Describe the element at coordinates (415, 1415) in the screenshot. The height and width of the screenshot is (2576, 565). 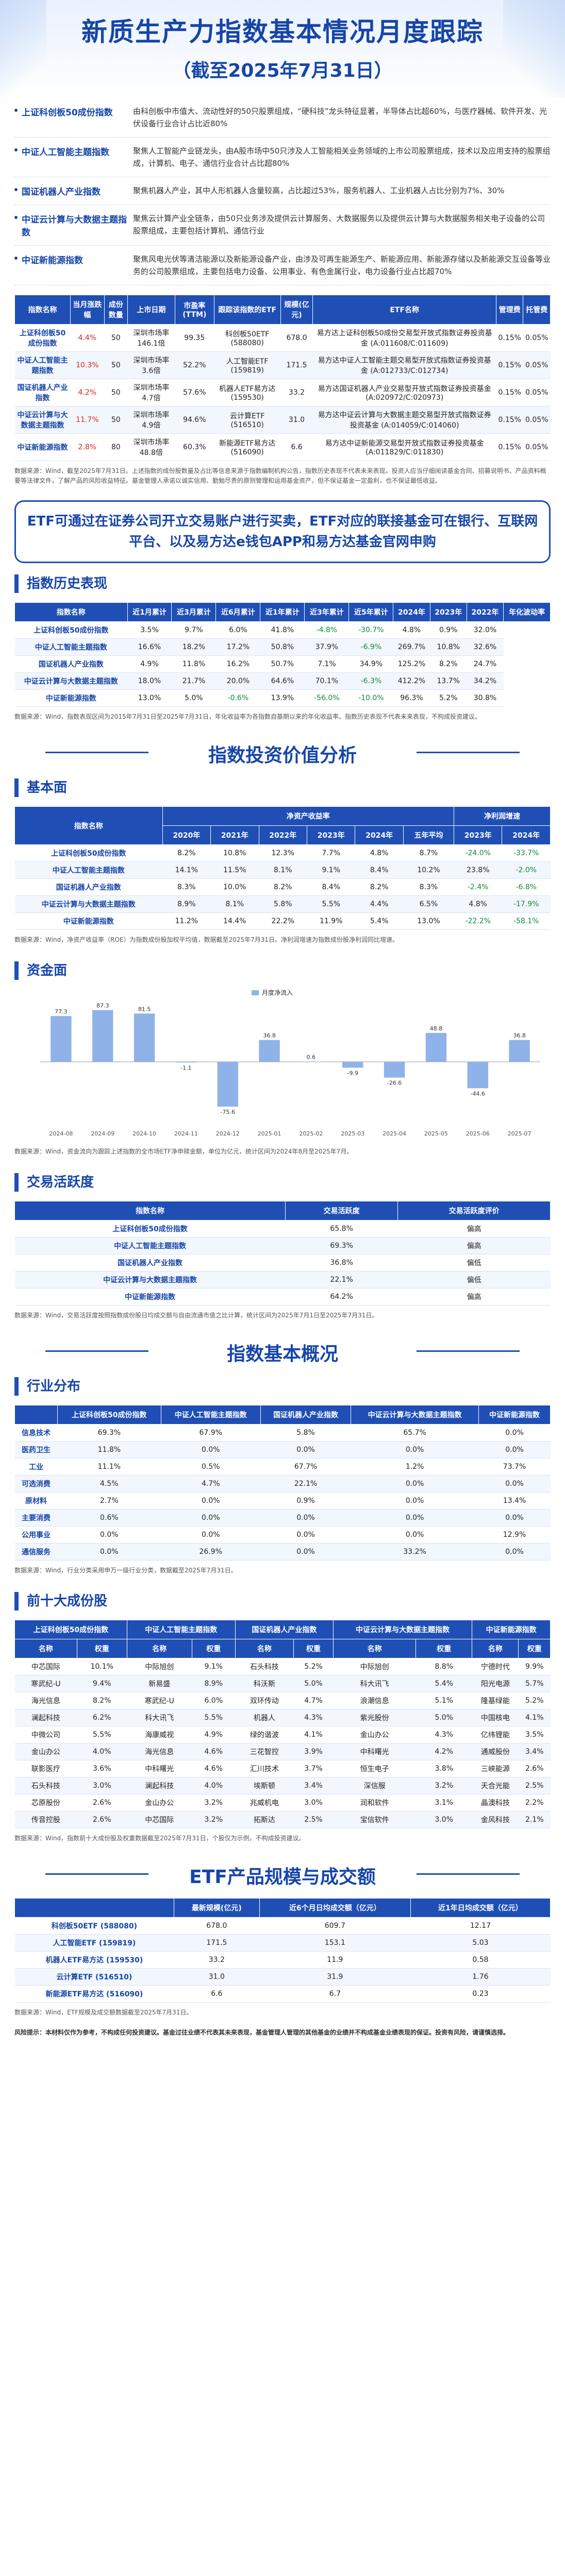
I see `table-header-cell: 中证云计算与大数据主题指数` at that location.